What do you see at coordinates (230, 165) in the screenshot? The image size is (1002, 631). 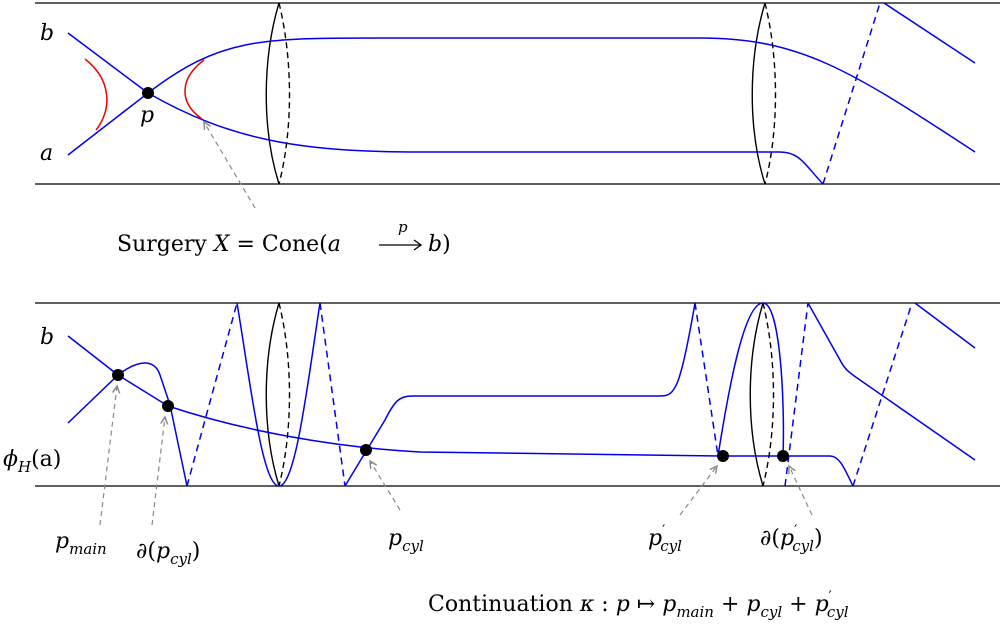 I see `top-pointer-arrow` at bounding box center [230, 165].